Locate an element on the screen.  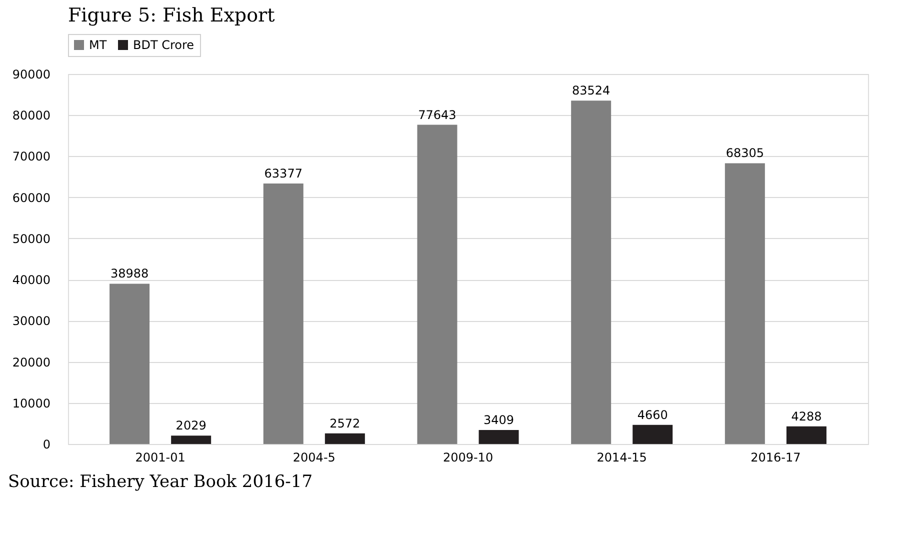
x-tick-label: 2009-10 is located at coordinates (468, 457).